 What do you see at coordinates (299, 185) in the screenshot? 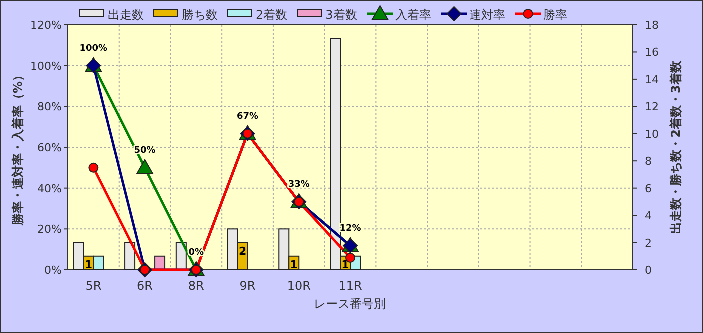
I see `data-label: 33%` at bounding box center [299, 185].